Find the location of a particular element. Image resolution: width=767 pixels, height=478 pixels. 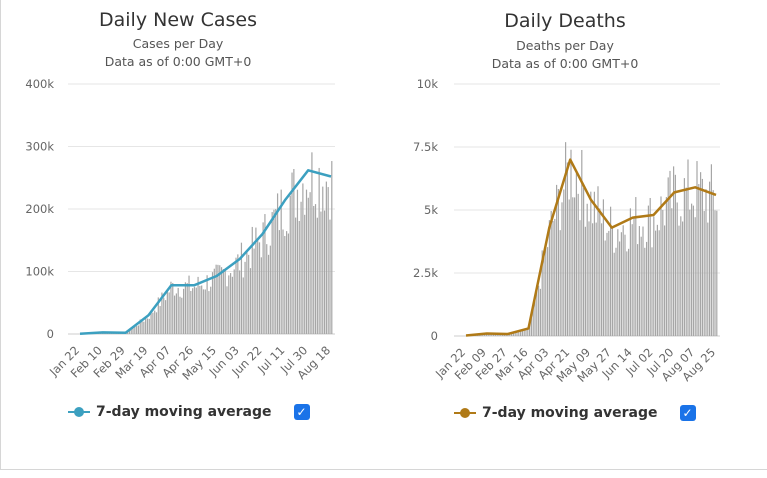

frame-left-border is located at coordinates (0, 235).